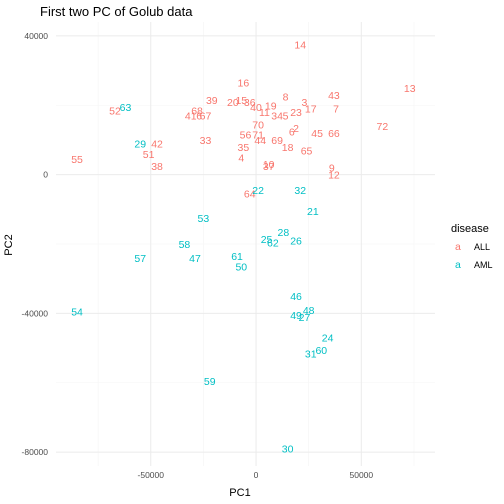 The height and width of the screenshot is (504, 504). I want to click on data-point-all: 70, so click(258, 125).